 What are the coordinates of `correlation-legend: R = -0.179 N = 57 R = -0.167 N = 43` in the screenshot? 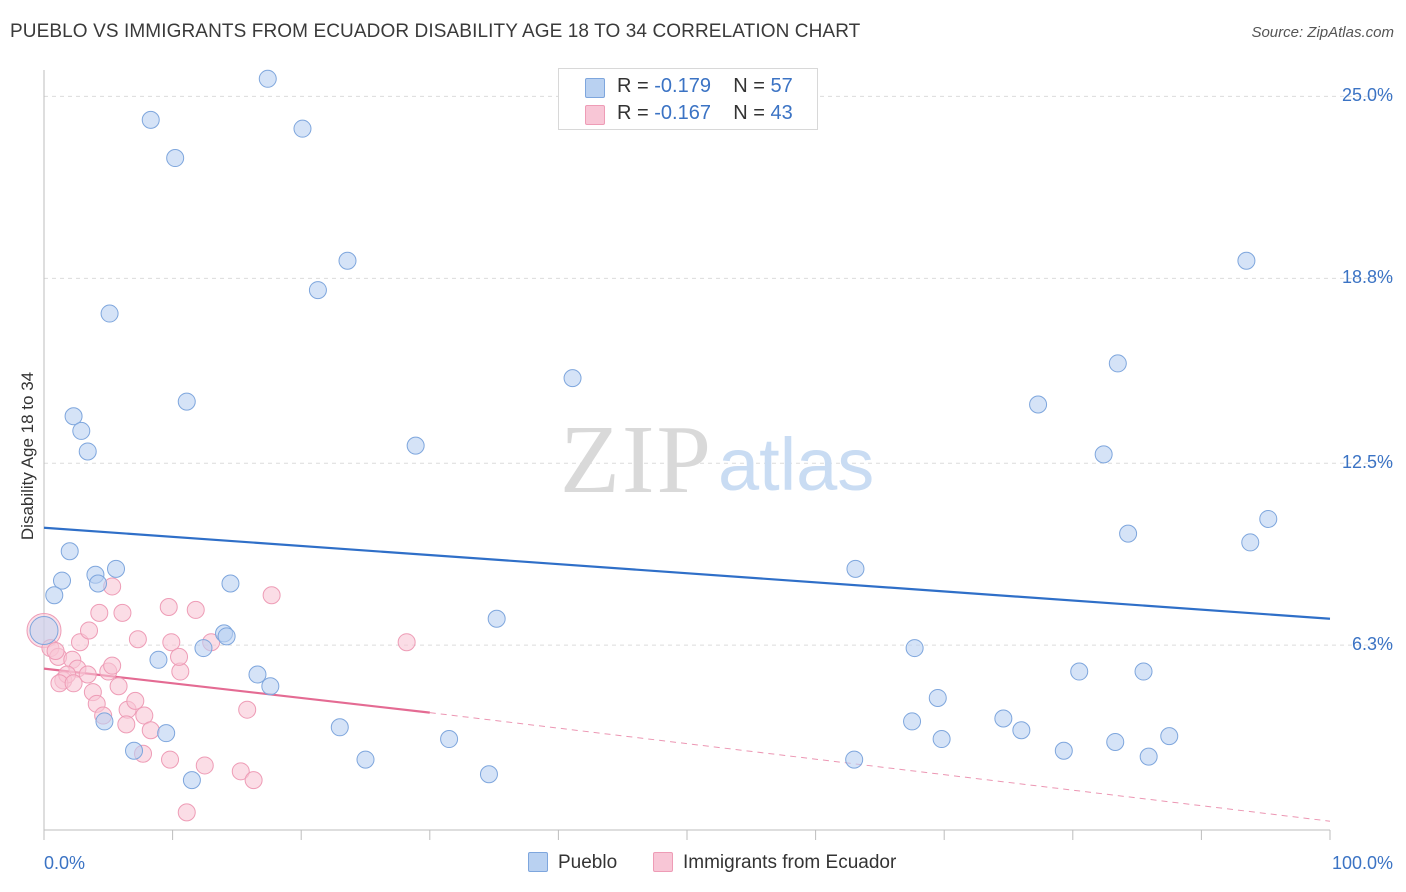 It's located at (688, 99).